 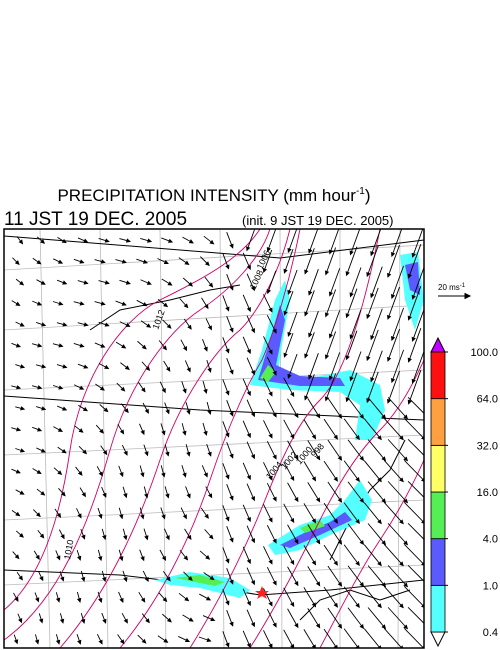 What do you see at coordinates (95, 219) in the screenshot?
I see `valid-time: 11 JST 19 DEC. 2005` at bounding box center [95, 219].